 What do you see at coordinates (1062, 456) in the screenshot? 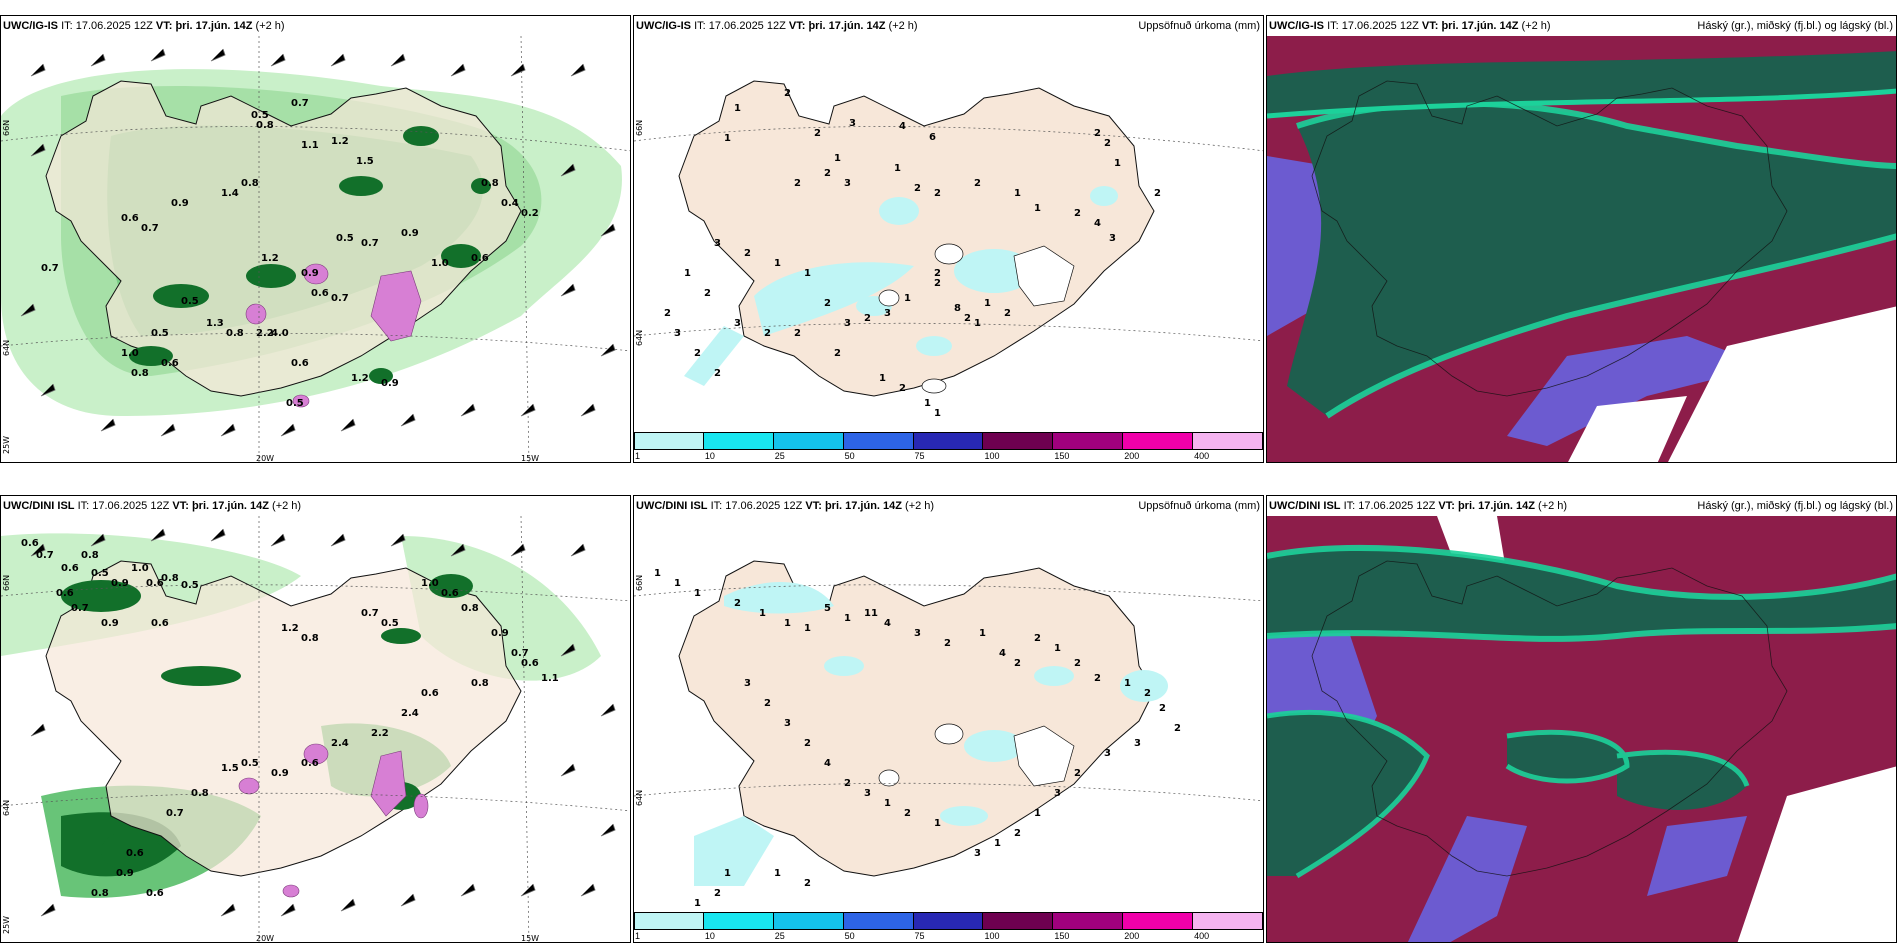
I see `colorbar-tick-label: 150` at bounding box center [1062, 456].